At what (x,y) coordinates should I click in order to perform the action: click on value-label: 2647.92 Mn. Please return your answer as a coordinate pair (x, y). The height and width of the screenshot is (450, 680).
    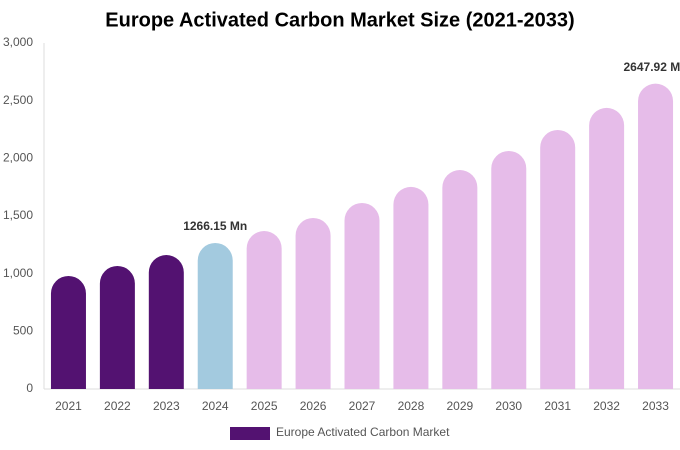
    Looking at the image, I should click on (652, 67).